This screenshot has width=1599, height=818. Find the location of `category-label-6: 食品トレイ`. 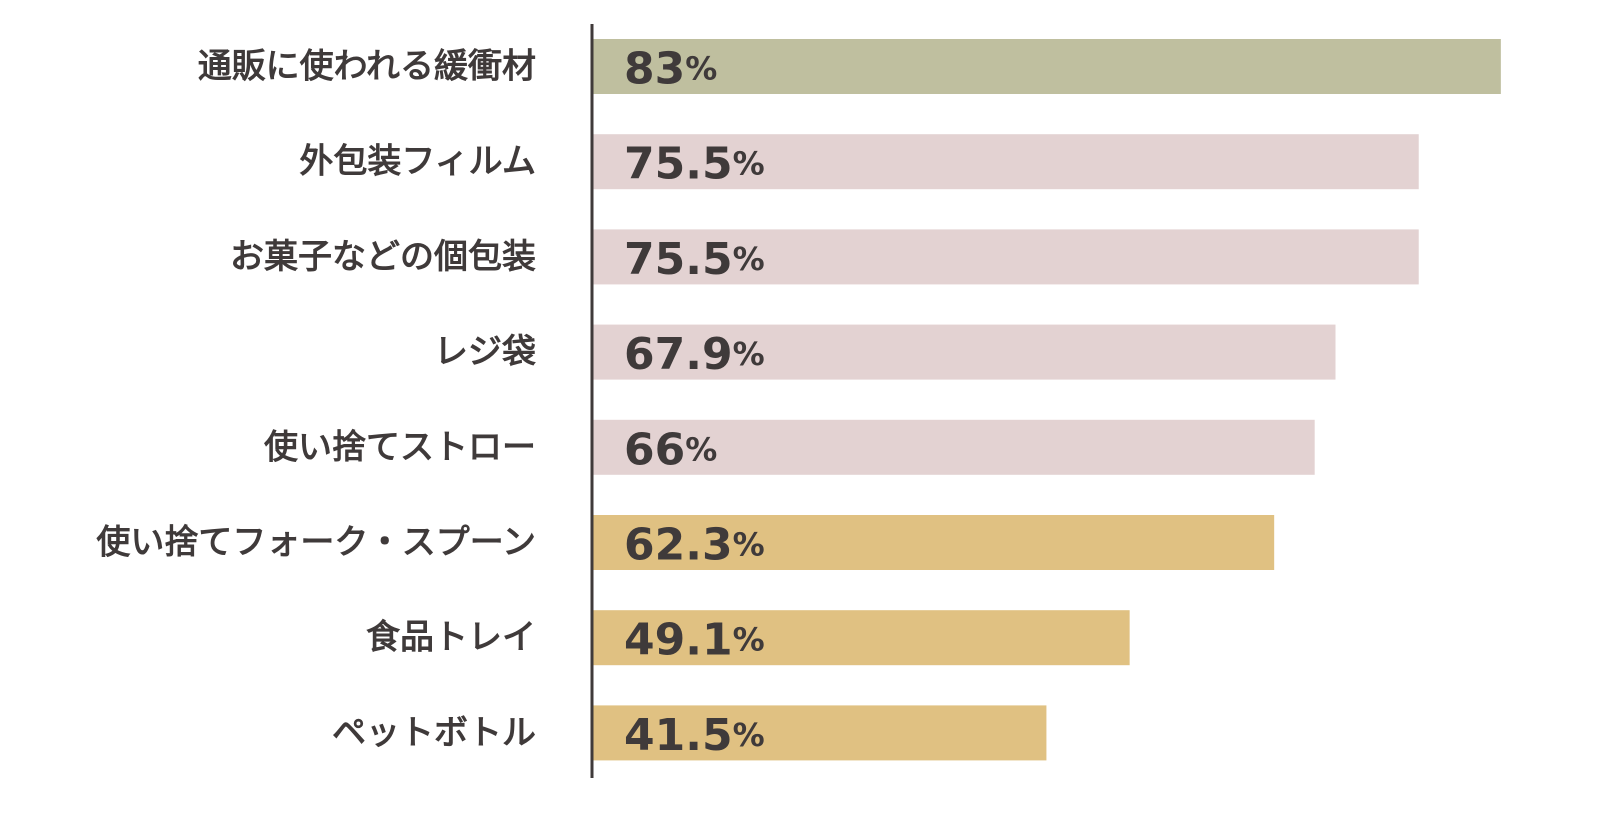

category-label-6: 食品トレイ is located at coordinates (451, 638).